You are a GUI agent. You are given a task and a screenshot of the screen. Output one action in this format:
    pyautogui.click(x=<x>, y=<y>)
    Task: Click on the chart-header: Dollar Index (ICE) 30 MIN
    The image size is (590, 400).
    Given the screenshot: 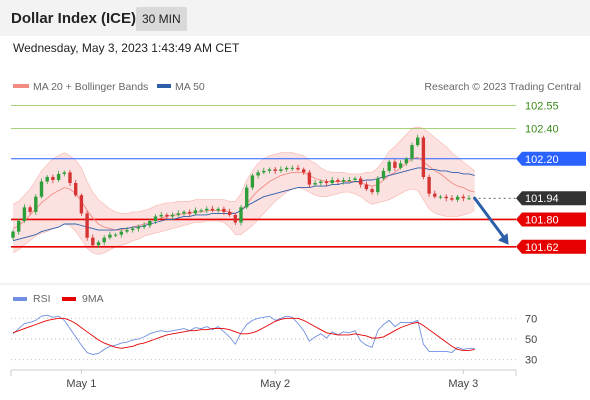 What is the action you would take?
    pyautogui.click(x=295, y=18)
    